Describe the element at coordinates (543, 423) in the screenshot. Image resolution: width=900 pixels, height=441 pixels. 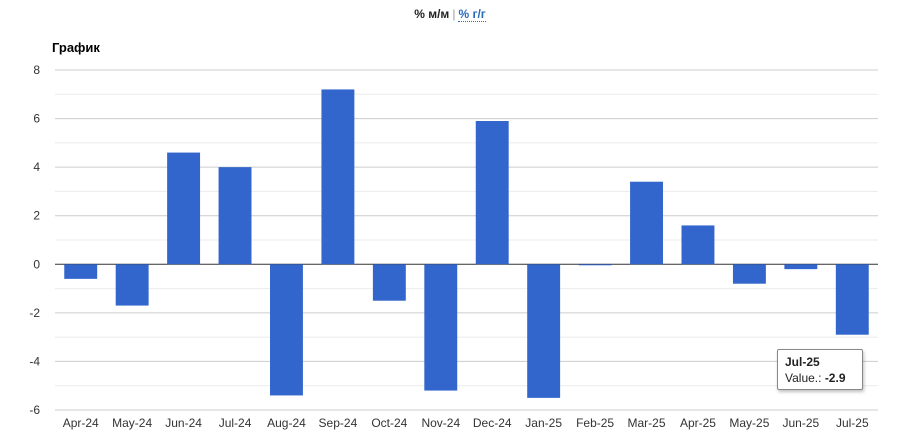
I see `x-tick-label: Jan-25` at that location.